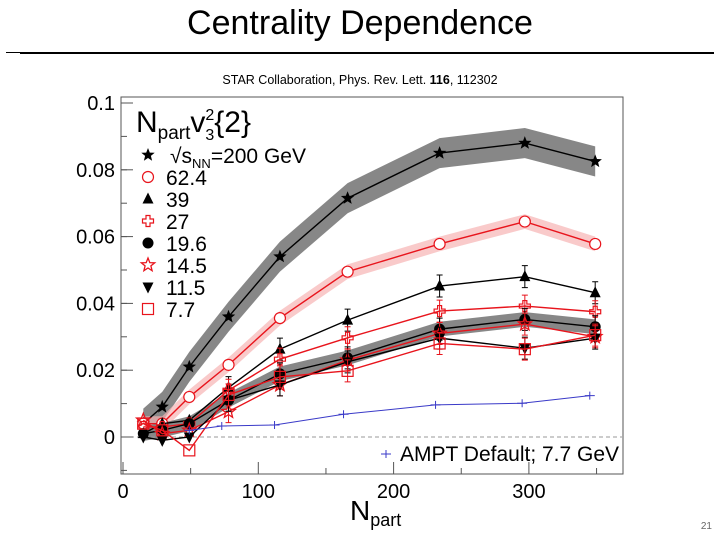 The image size is (720, 540). Describe the element at coordinates (180, 310) in the screenshot. I see `legend-label-7.7: 7.7` at that location.